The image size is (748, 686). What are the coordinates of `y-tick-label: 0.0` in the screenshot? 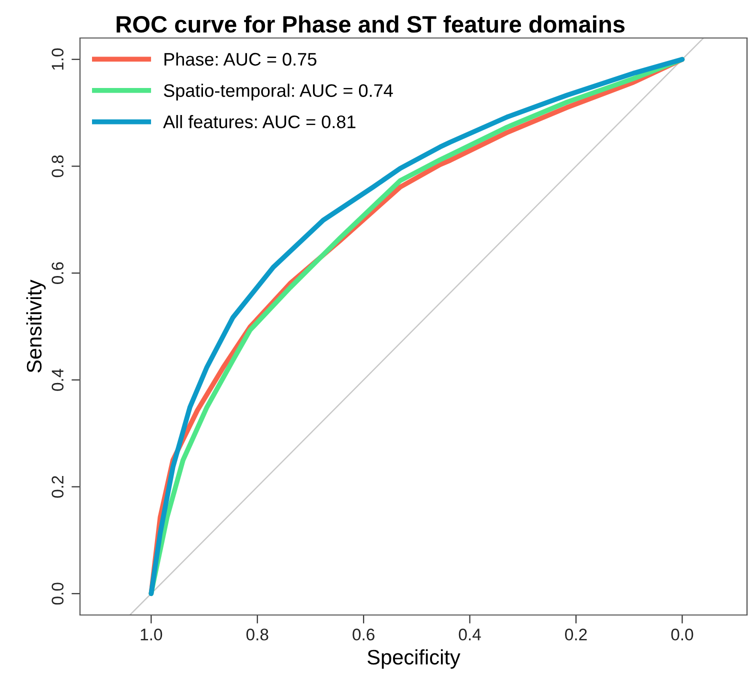 It's located at (58, 593).